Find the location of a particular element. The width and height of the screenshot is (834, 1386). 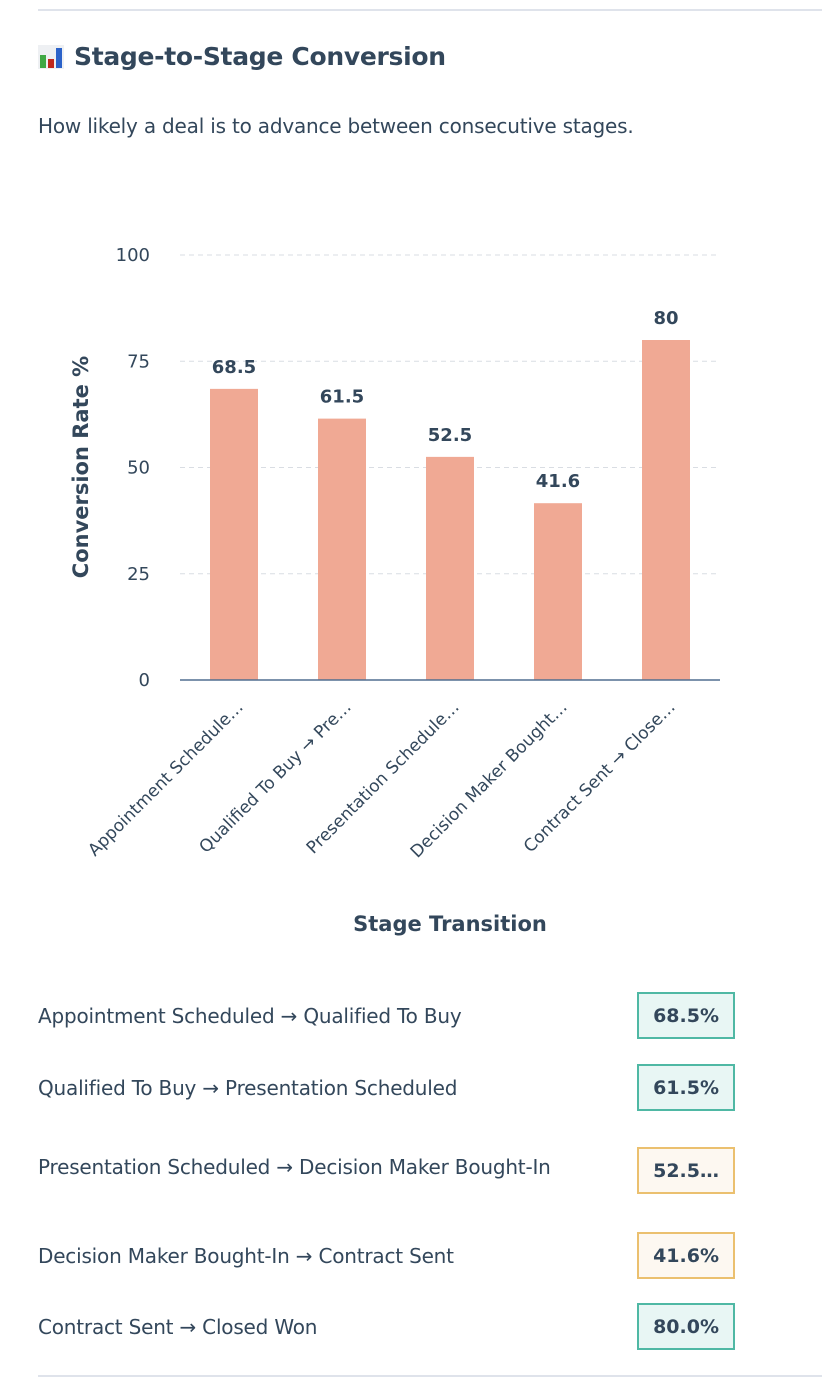

transition-label: Contract Sent → Closed Won is located at coordinates (178, 1326).